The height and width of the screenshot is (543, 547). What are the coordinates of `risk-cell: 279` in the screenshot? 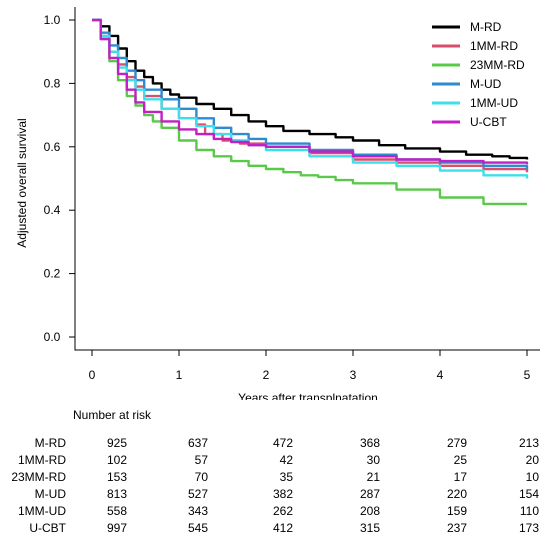 It's located at (456, 443).